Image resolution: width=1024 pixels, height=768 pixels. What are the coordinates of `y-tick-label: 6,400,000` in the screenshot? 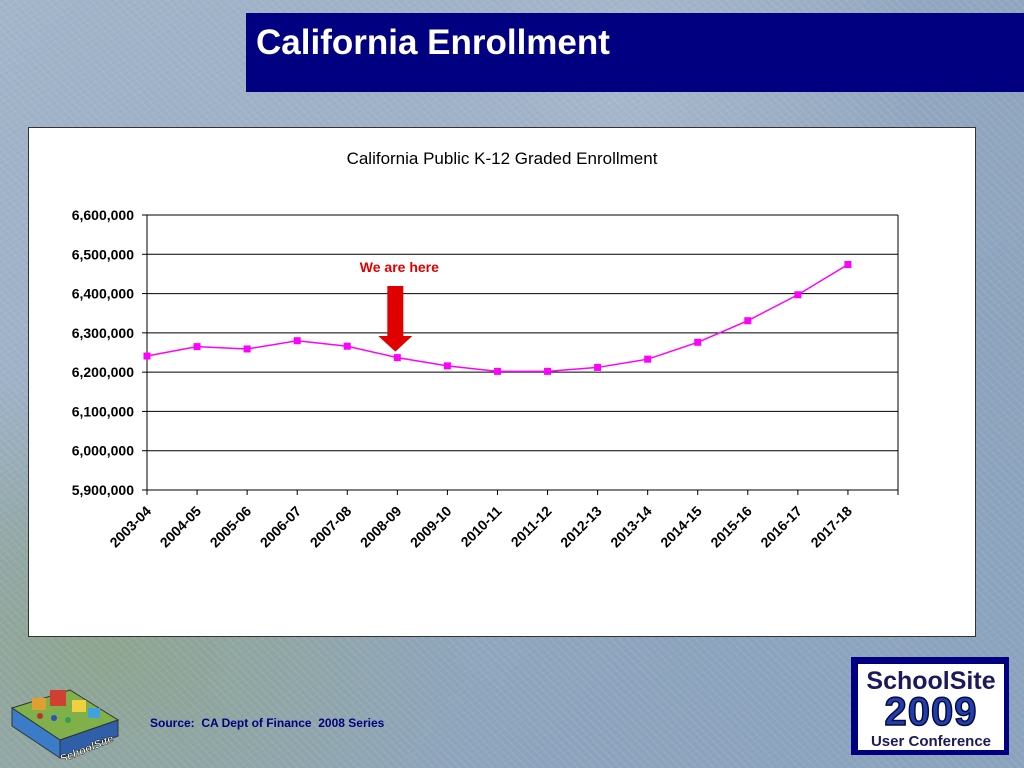 It's located at (103, 294).